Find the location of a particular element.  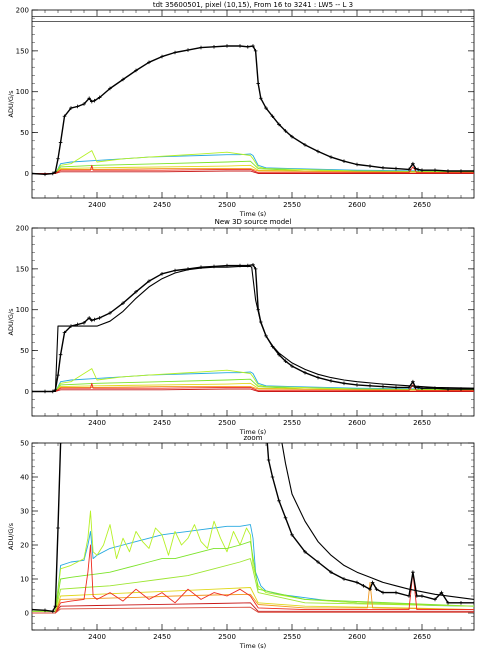

chart-title: New 3D source model is located at coordinates (253, 222).